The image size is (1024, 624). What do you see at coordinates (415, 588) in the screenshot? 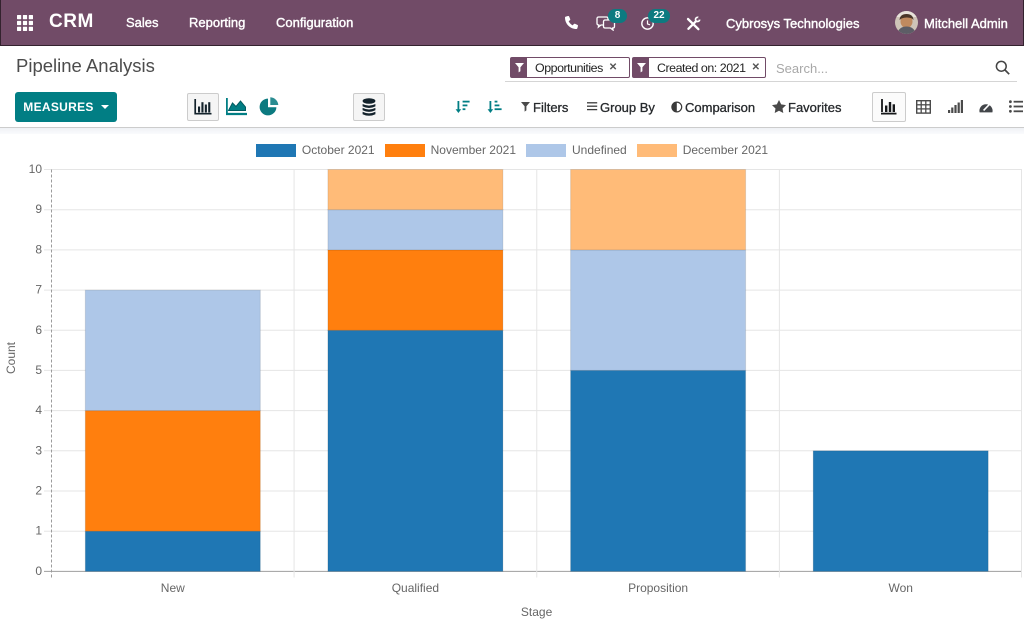
I see `svg-text: Qualified` at bounding box center [415, 588].